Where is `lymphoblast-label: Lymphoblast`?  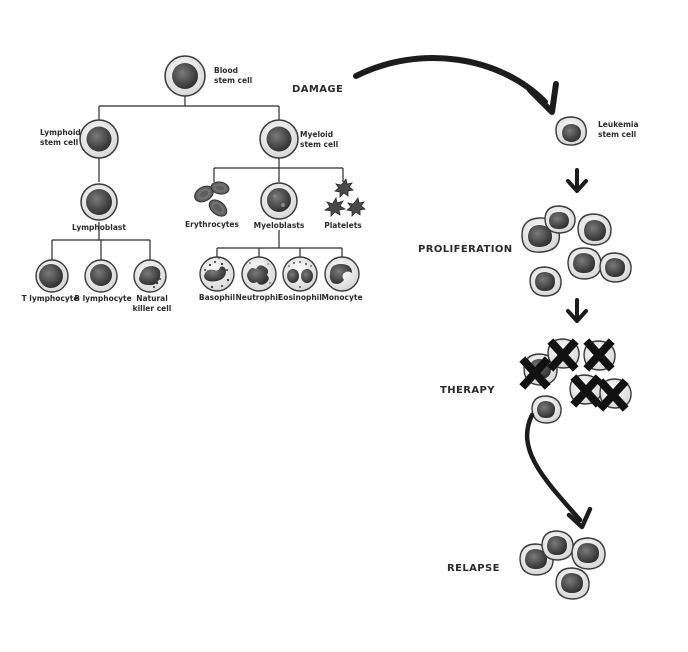 lymphoblast-label: Lymphoblast is located at coordinates (99, 227).